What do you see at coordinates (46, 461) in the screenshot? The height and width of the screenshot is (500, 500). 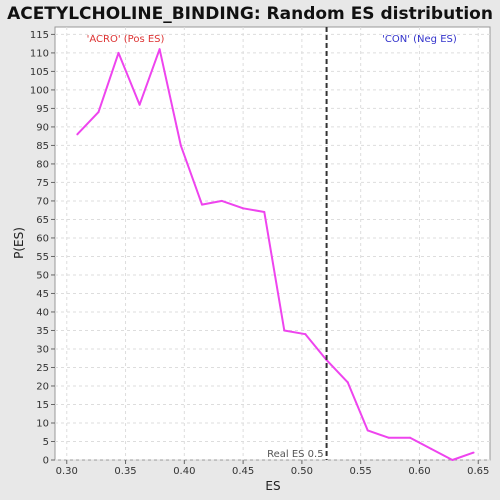 I see `y-tick-label: 0` at bounding box center [46, 461].